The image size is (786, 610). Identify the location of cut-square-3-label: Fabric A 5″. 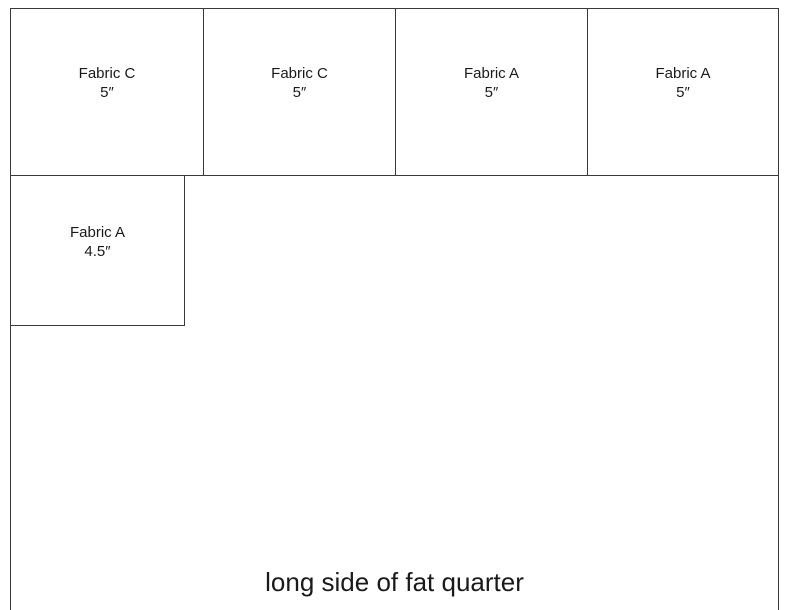
(491, 83).